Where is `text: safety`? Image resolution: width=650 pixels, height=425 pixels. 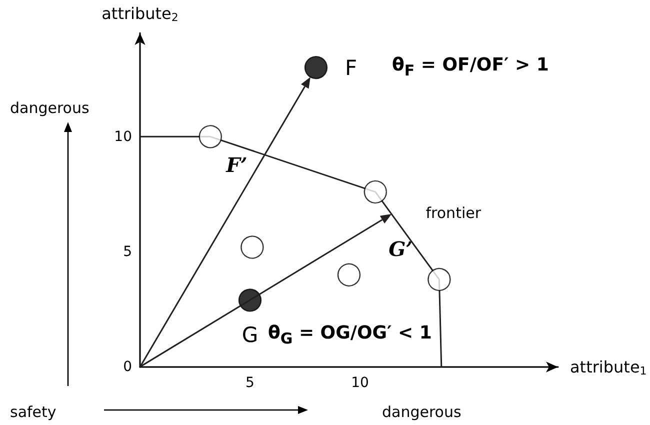
text: safety is located at coordinates (33, 412).